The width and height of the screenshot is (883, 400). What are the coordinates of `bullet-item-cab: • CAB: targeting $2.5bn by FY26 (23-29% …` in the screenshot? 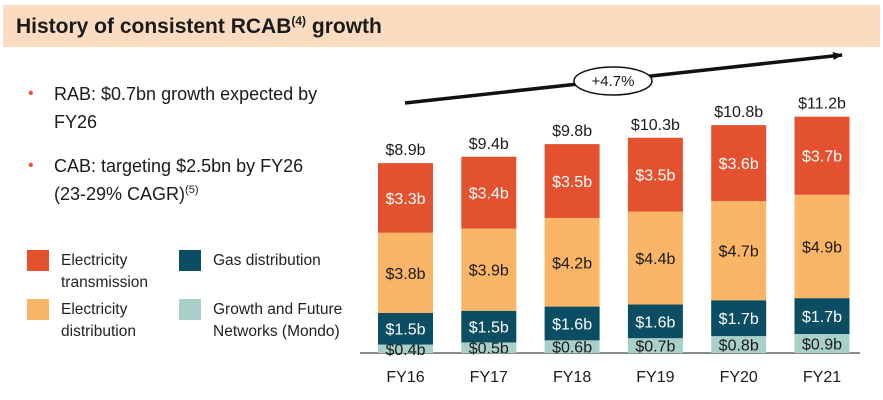 It's located at (178, 180).